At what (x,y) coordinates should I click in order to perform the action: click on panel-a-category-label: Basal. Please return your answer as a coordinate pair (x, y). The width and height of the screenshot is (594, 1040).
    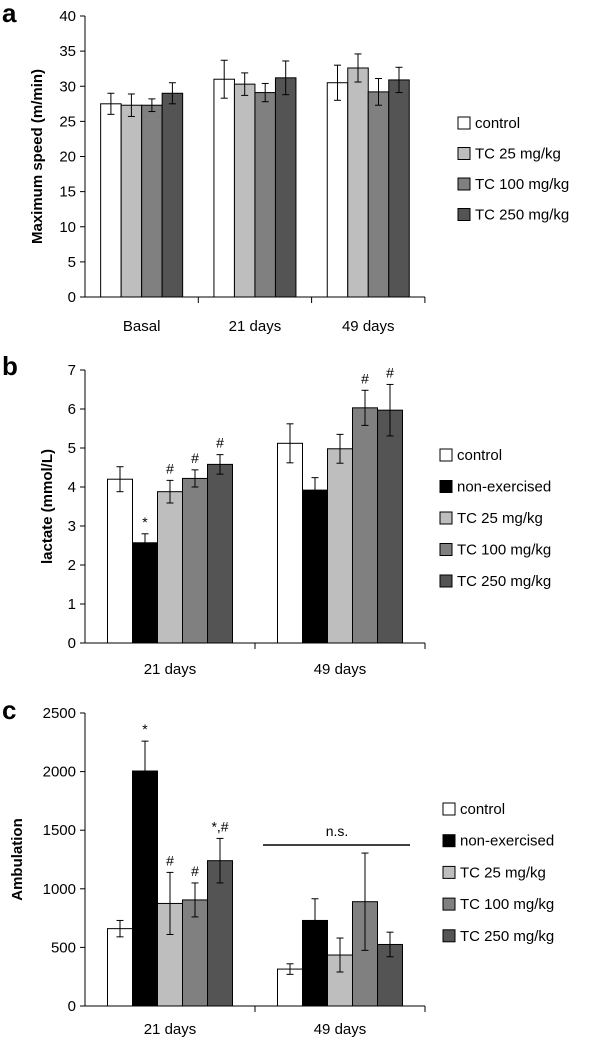
    Looking at the image, I should click on (142, 326).